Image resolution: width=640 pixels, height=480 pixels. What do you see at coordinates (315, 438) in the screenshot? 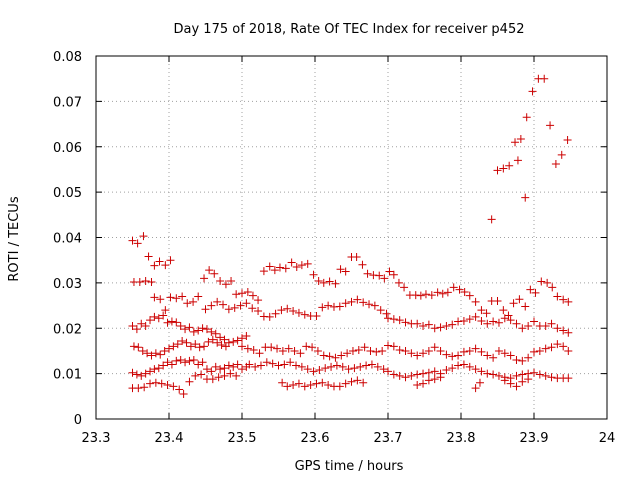
I see `x-tick-label: 23.6` at bounding box center [315, 438].